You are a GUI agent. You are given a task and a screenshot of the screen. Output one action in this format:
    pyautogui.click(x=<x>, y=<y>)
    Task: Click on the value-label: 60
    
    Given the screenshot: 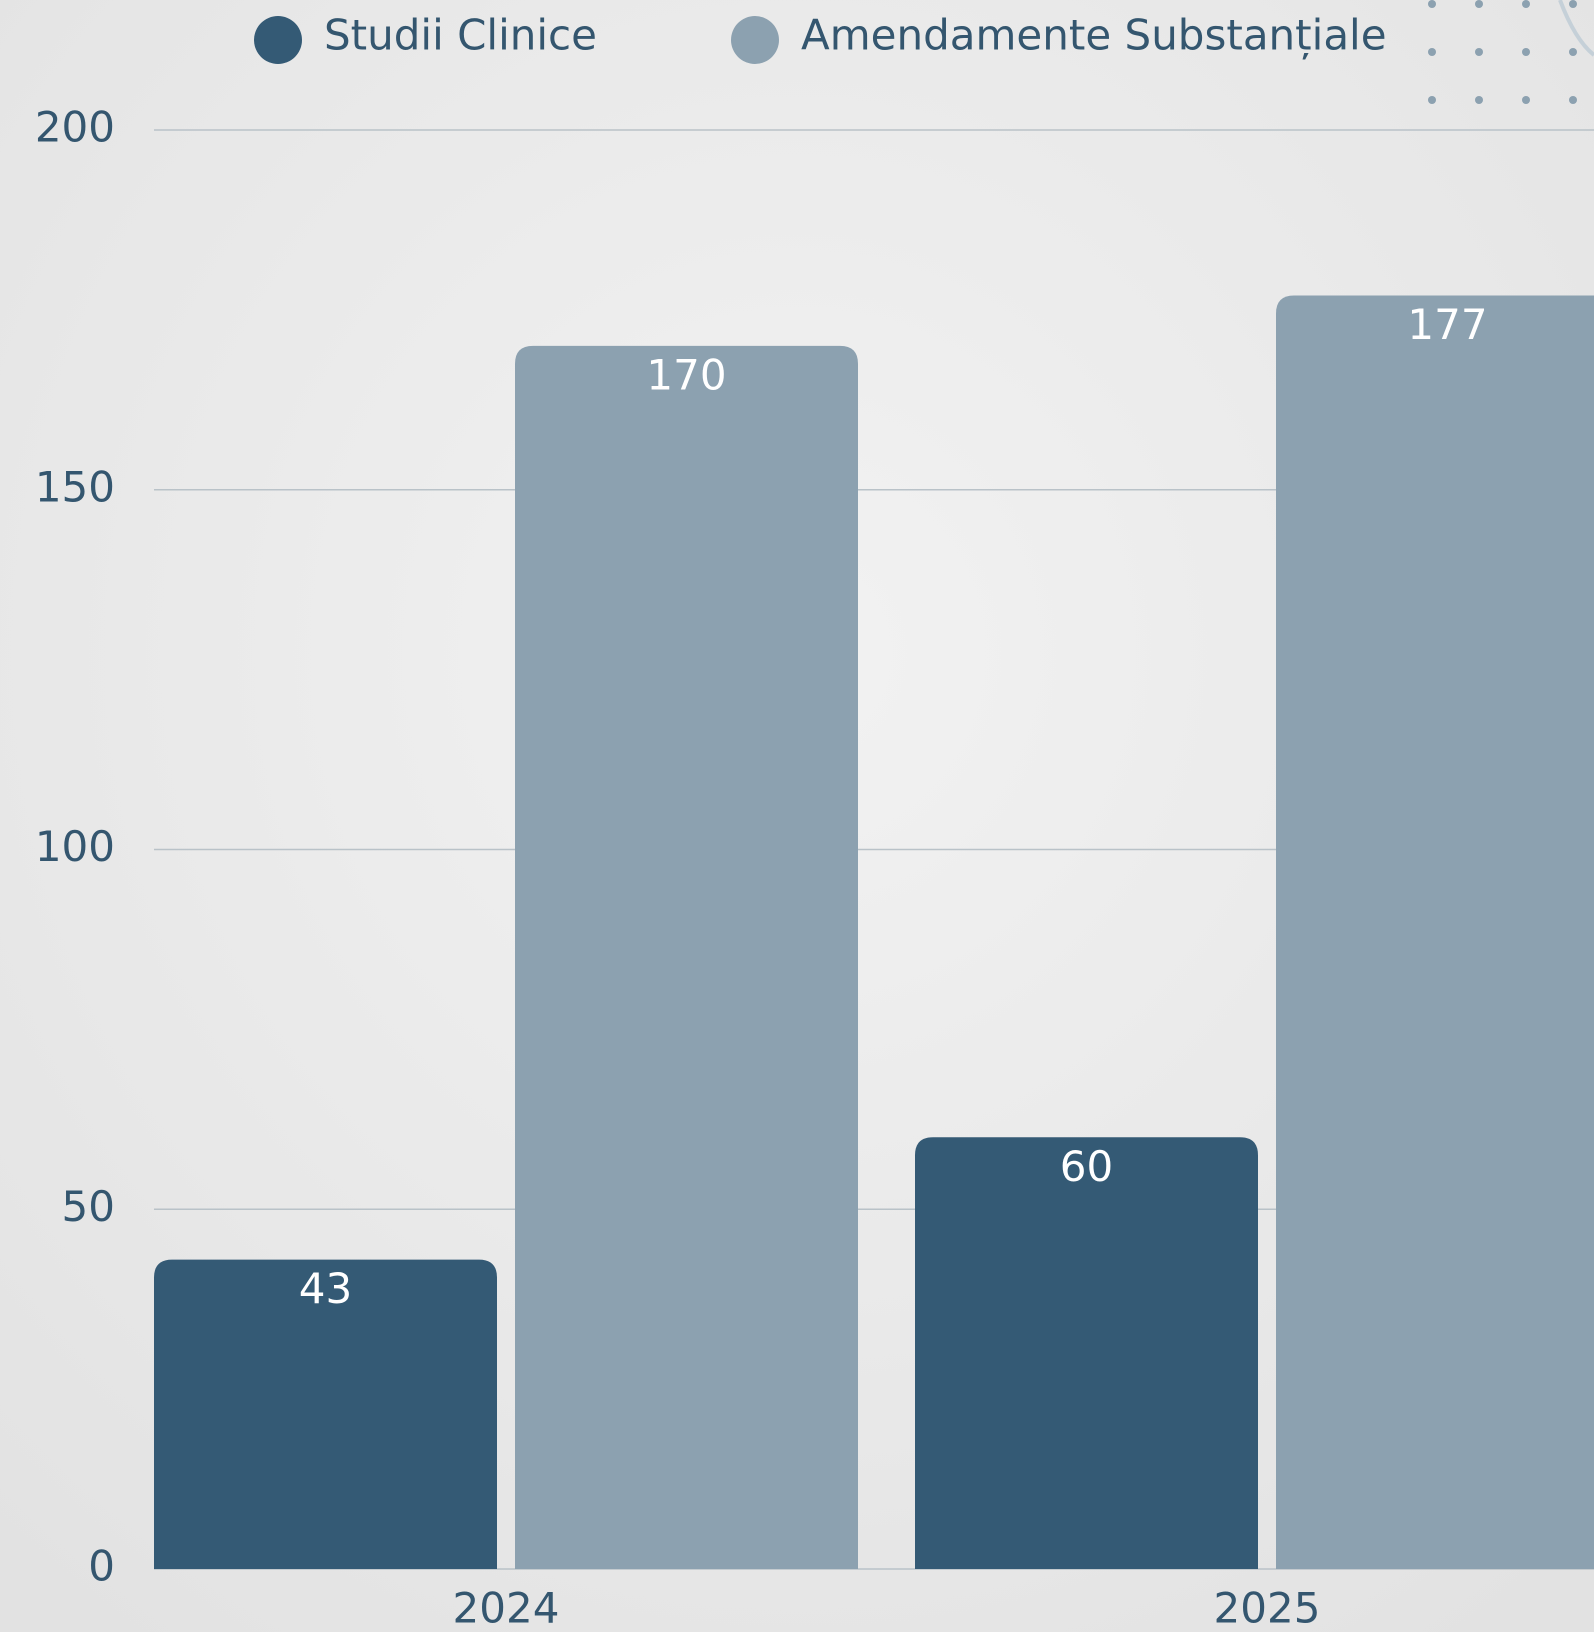 What is the action you would take?
    pyautogui.click(x=1086, y=1166)
    